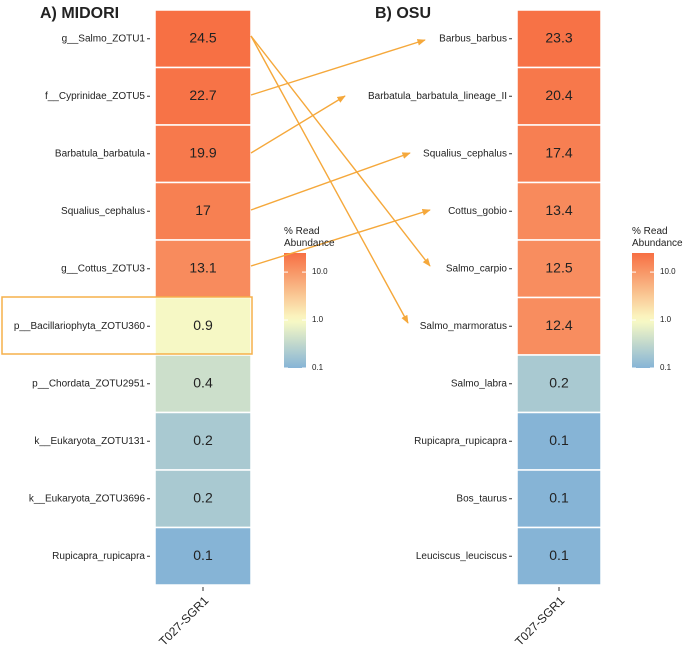 The width and height of the screenshot is (697, 660). I want to click on cell-label: 13.1, so click(202, 267).